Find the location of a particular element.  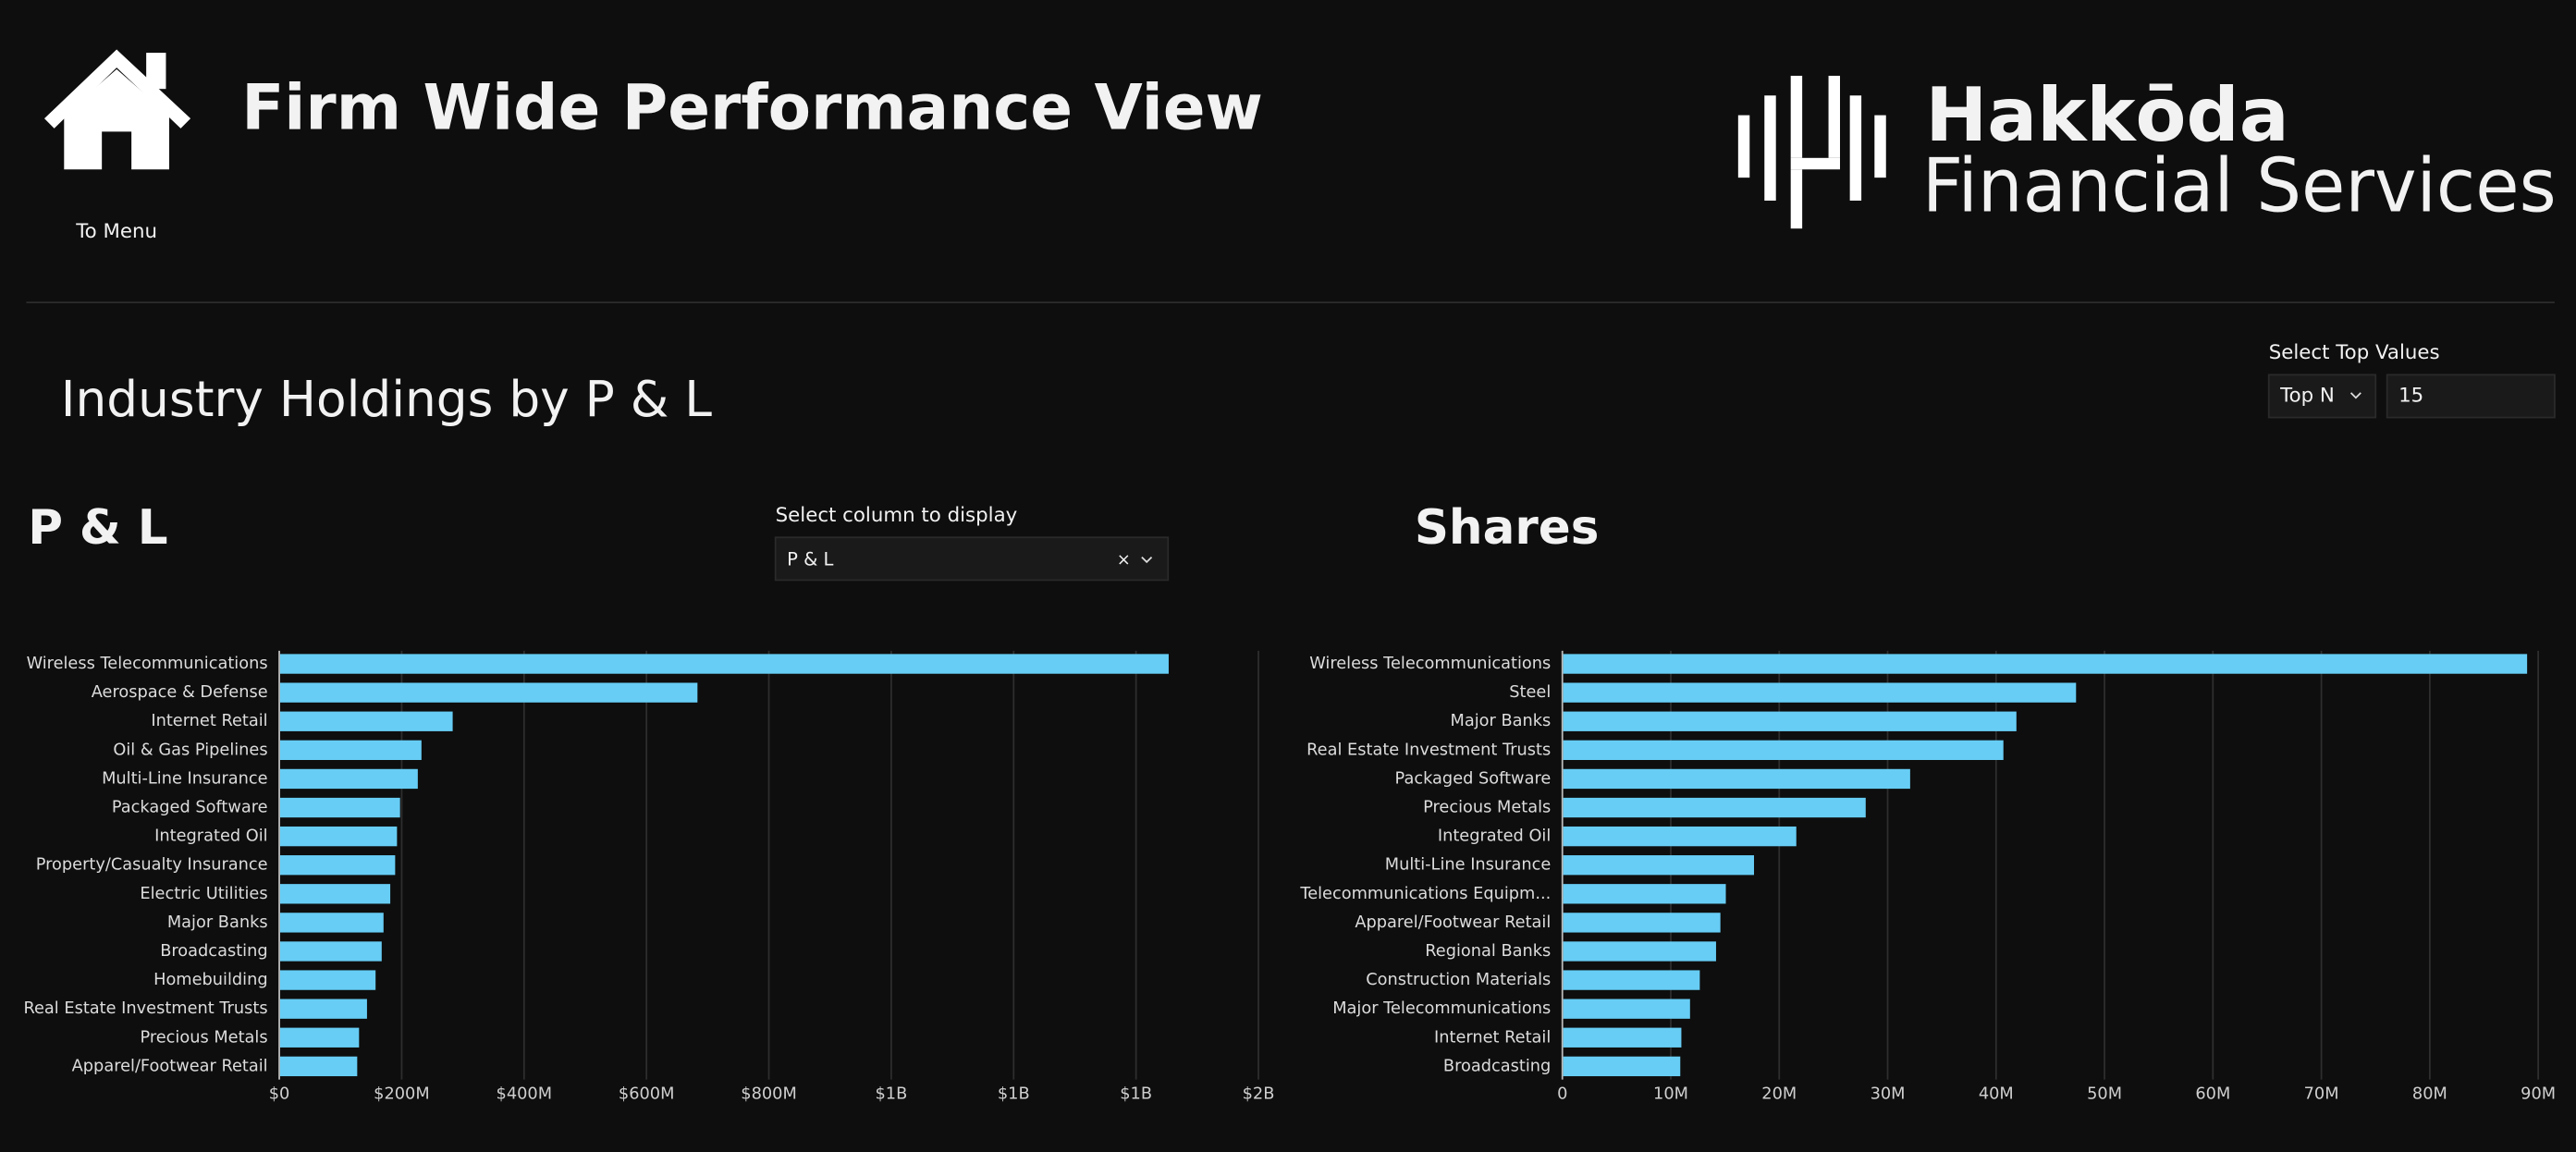

page-title: Firm Wide Performance View is located at coordinates (752, 108).